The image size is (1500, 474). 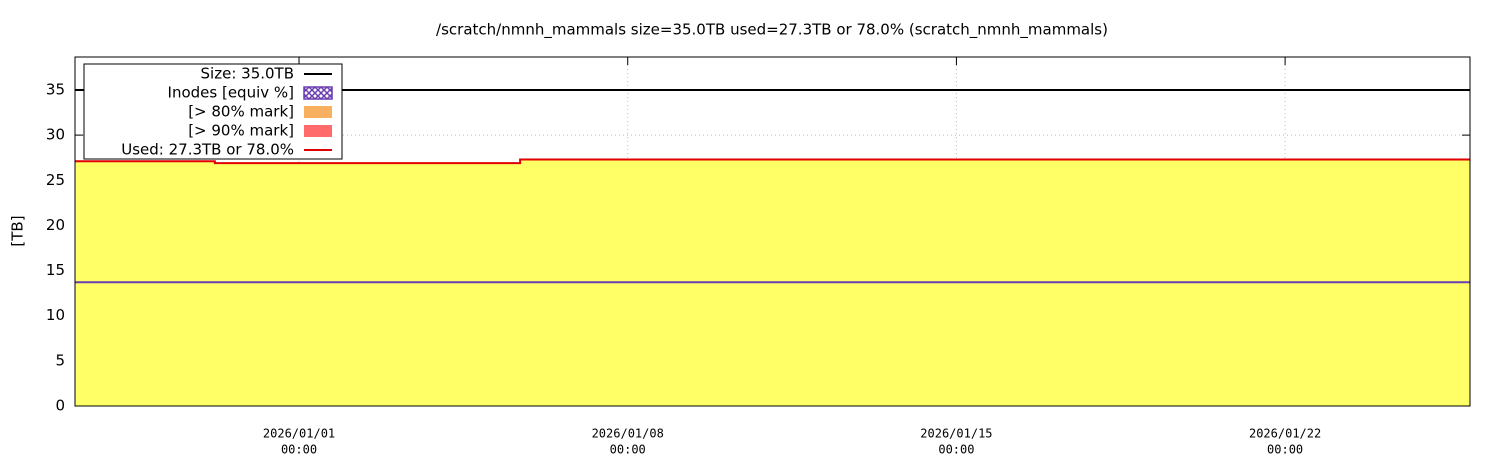 What do you see at coordinates (1285, 434) in the screenshot?
I see `x-tick-label: 2026/01/22` at bounding box center [1285, 434].